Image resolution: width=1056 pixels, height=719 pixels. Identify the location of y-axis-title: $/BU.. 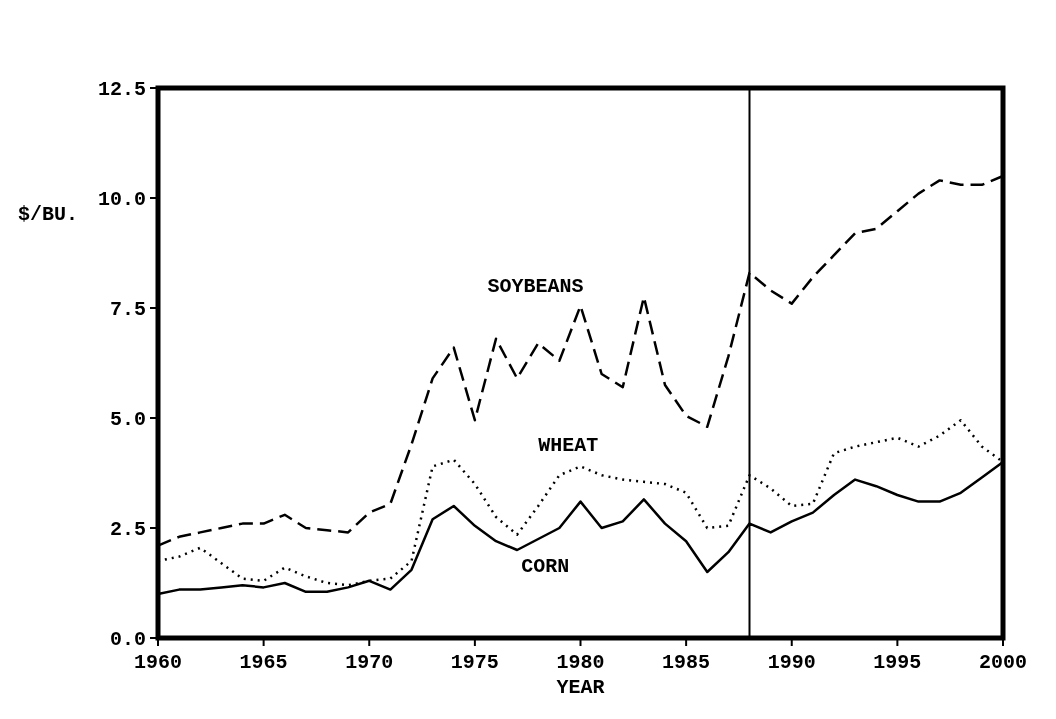
(48, 214).